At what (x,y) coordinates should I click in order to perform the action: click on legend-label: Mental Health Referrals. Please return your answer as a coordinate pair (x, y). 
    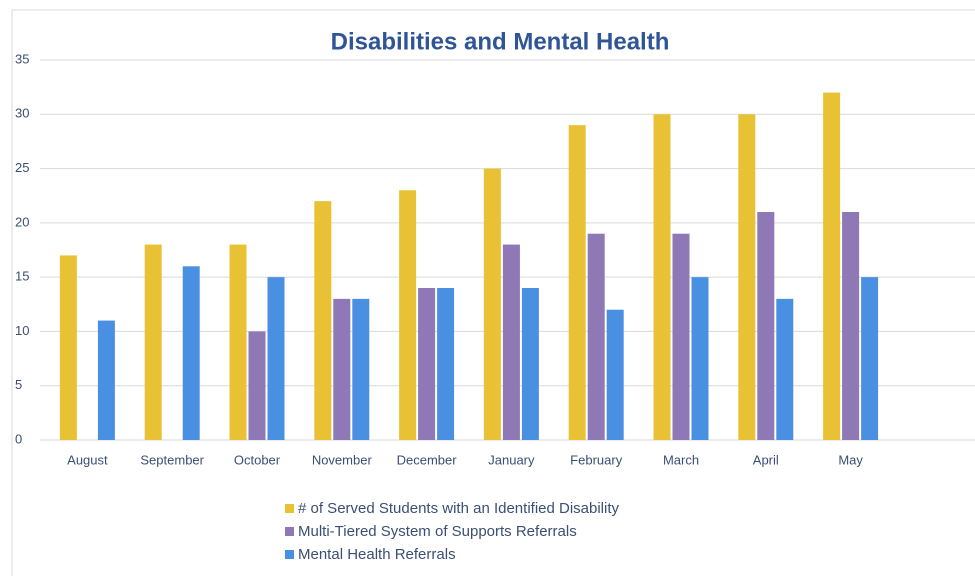
    Looking at the image, I should click on (377, 554).